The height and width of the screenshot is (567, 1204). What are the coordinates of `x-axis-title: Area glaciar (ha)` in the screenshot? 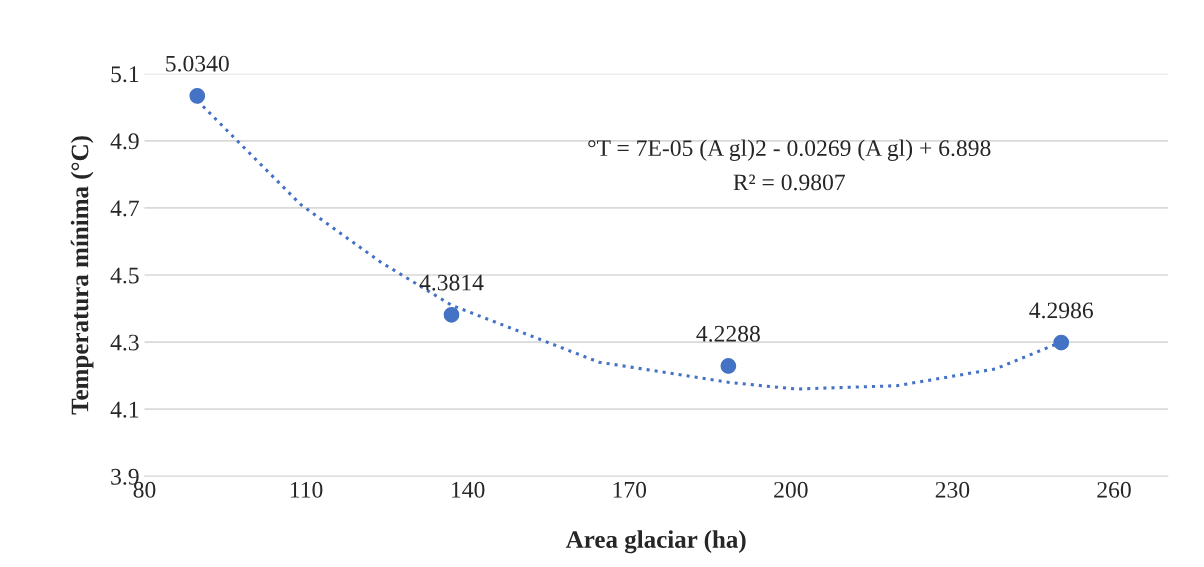 It's located at (655, 542).